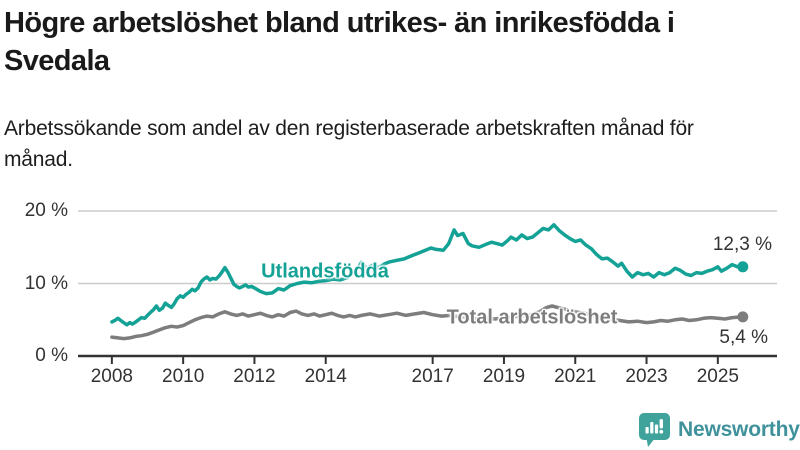  I want to click on x-axis-tick-label: 2025, so click(717, 376).